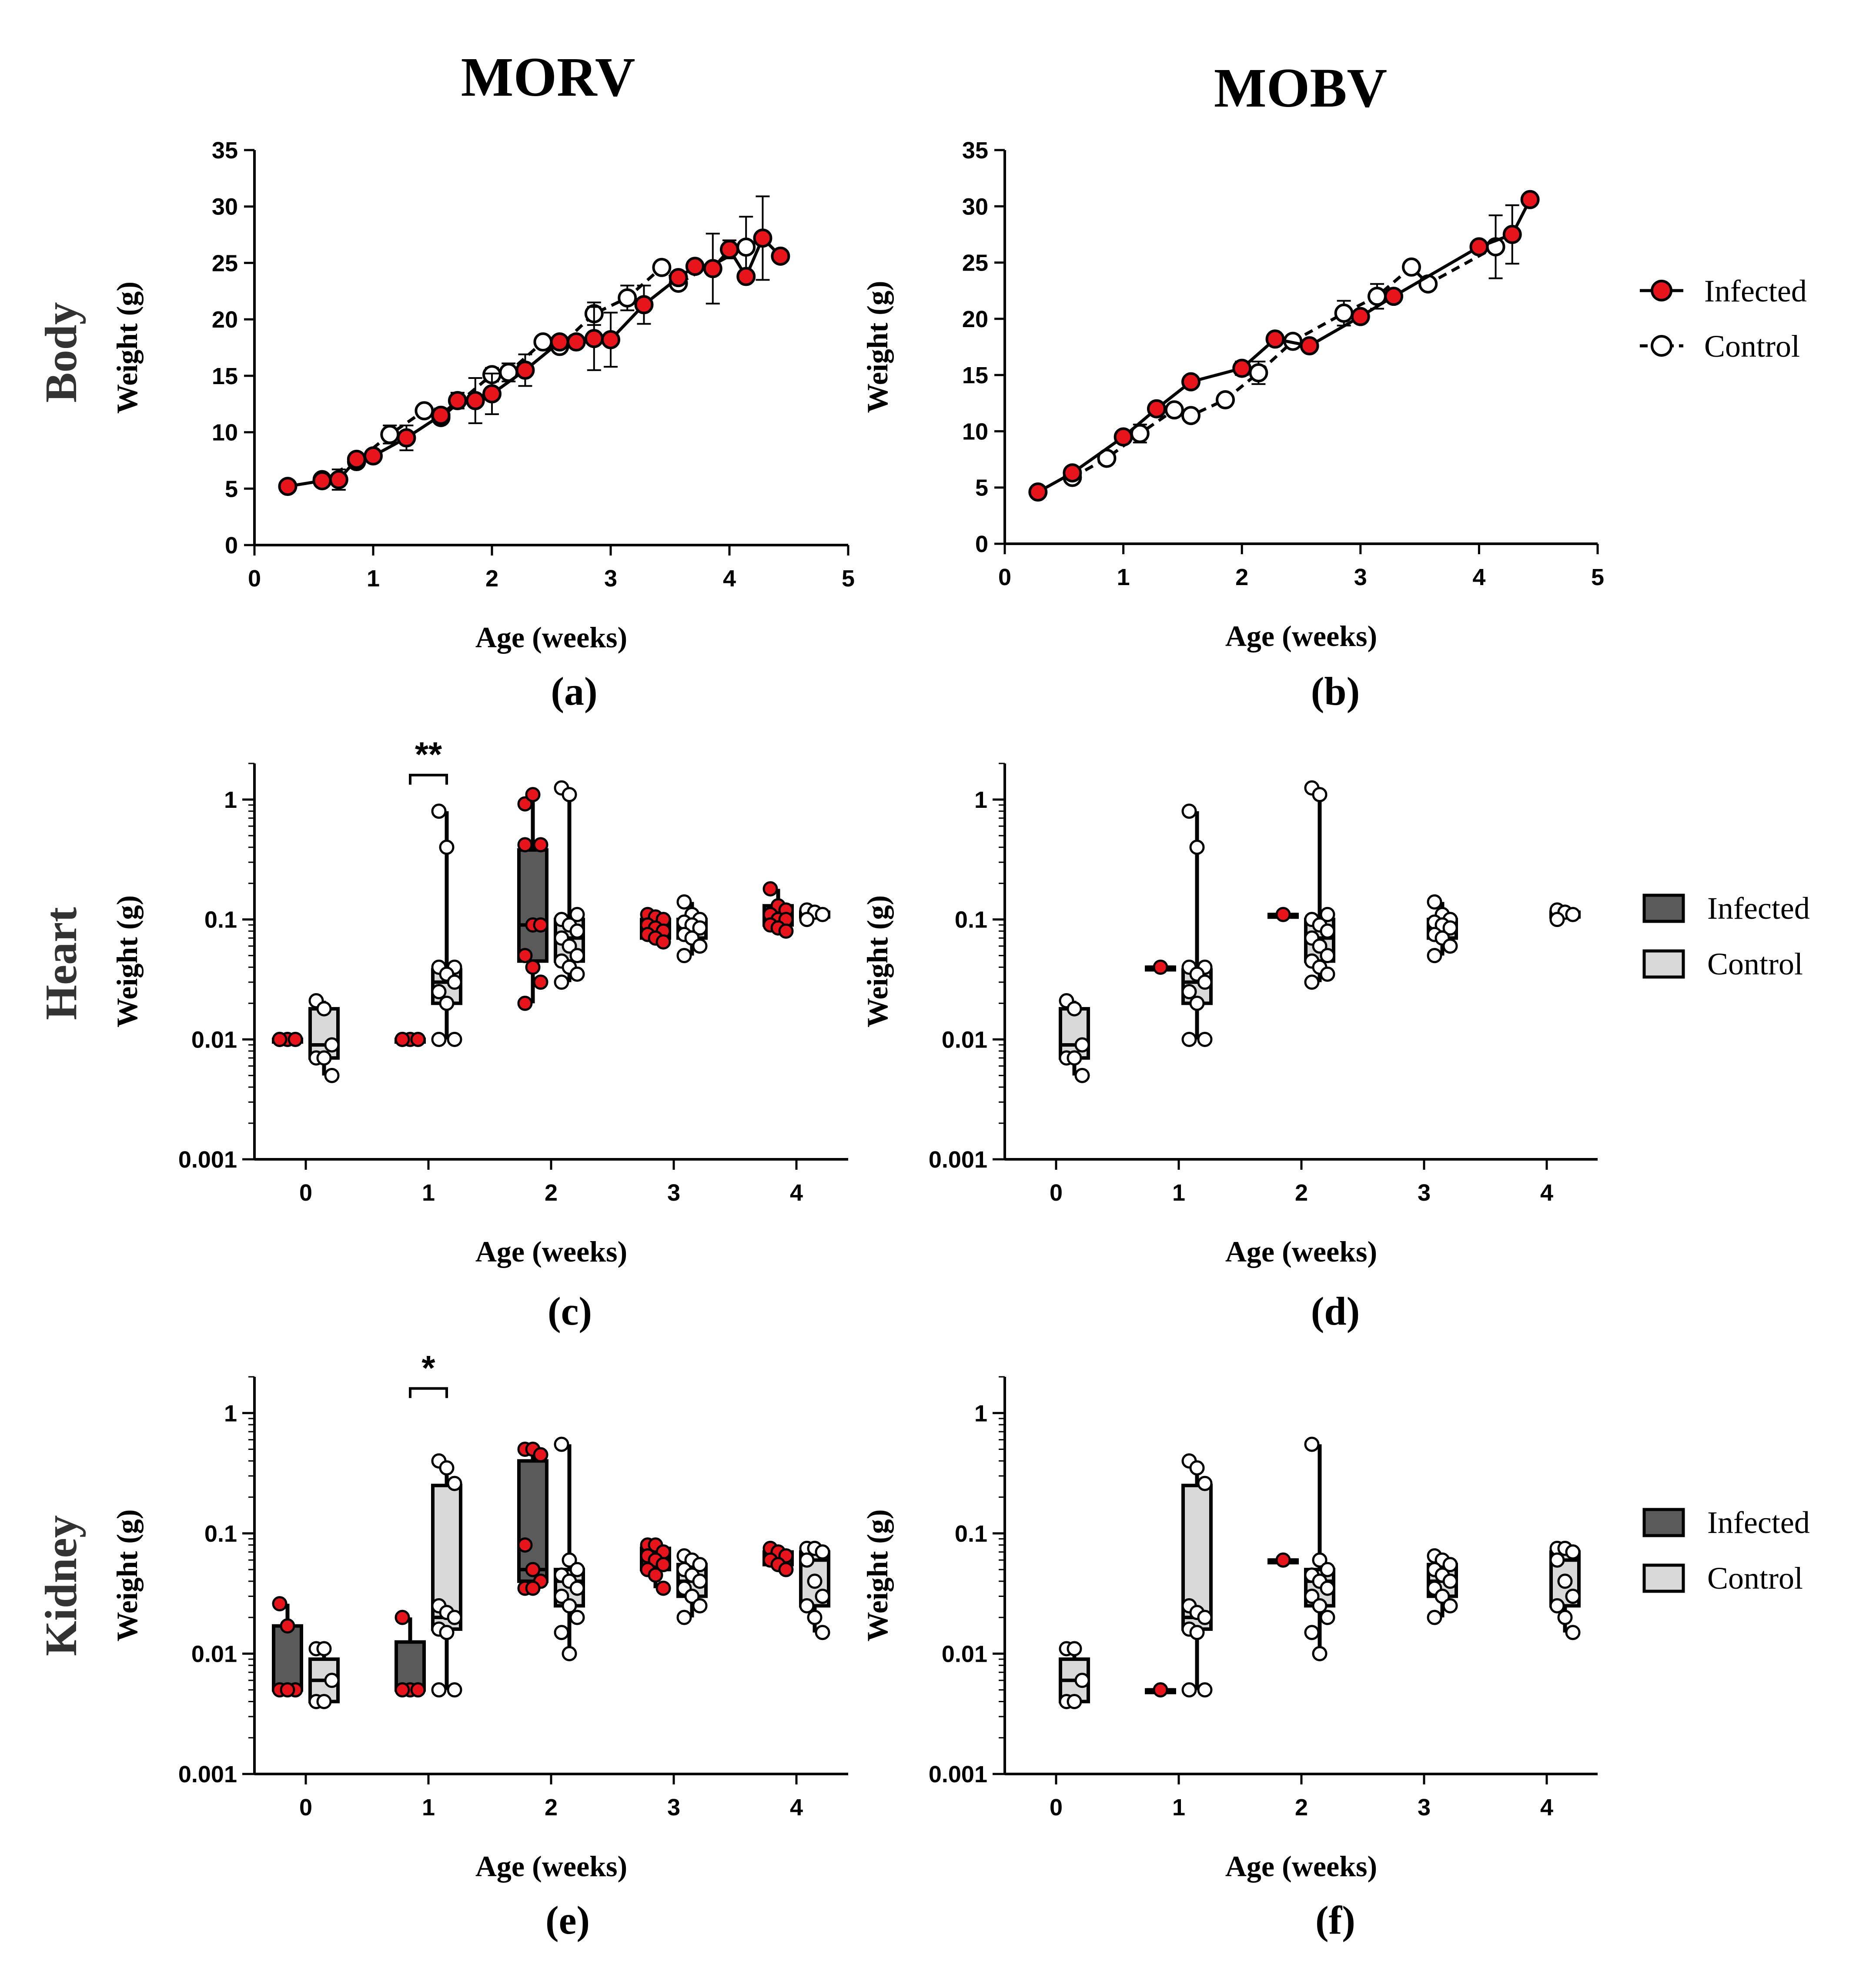 This screenshot has height=1968, width=1876. Describe the element at coordinates (127, 347) in the screenshot. I see `y-axis-title: Weight (g)` at that location.